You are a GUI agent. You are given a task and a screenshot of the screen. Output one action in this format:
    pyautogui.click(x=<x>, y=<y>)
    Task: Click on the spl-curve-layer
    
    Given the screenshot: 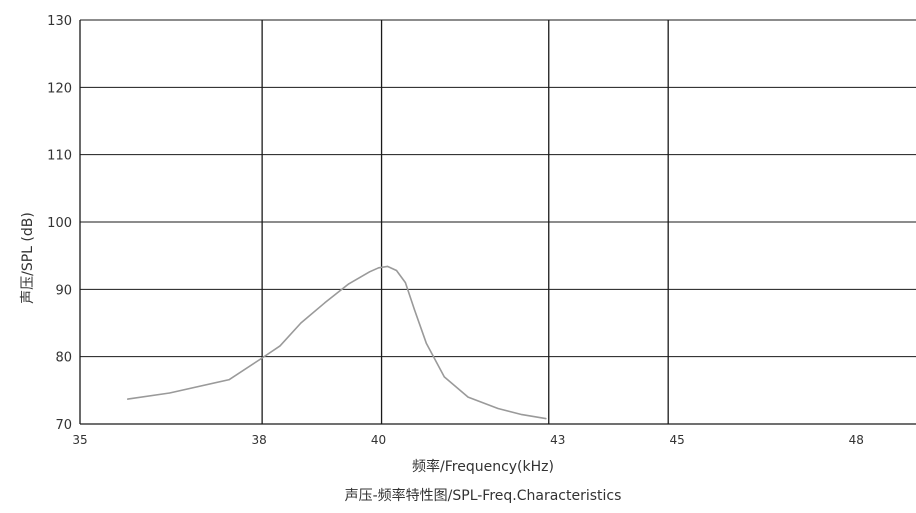 What is the action you would take?
    pyautogui.click(x=337, y=342)
    